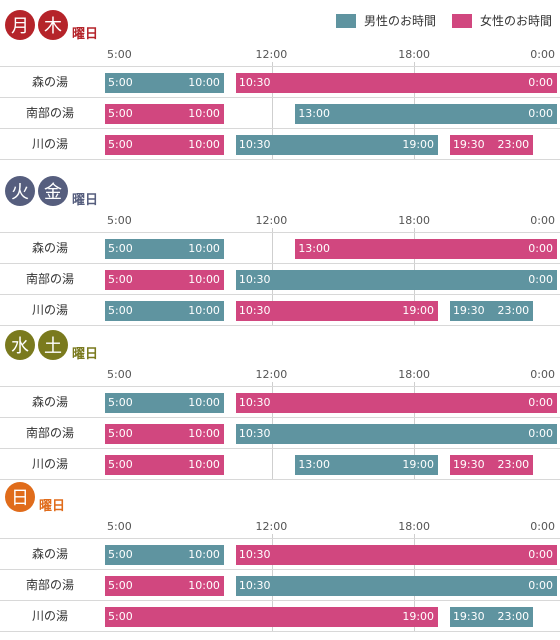  I want to click on schedule-row: 川の湯 5:00 19:00 19:30 23:00, so click(280, 616).